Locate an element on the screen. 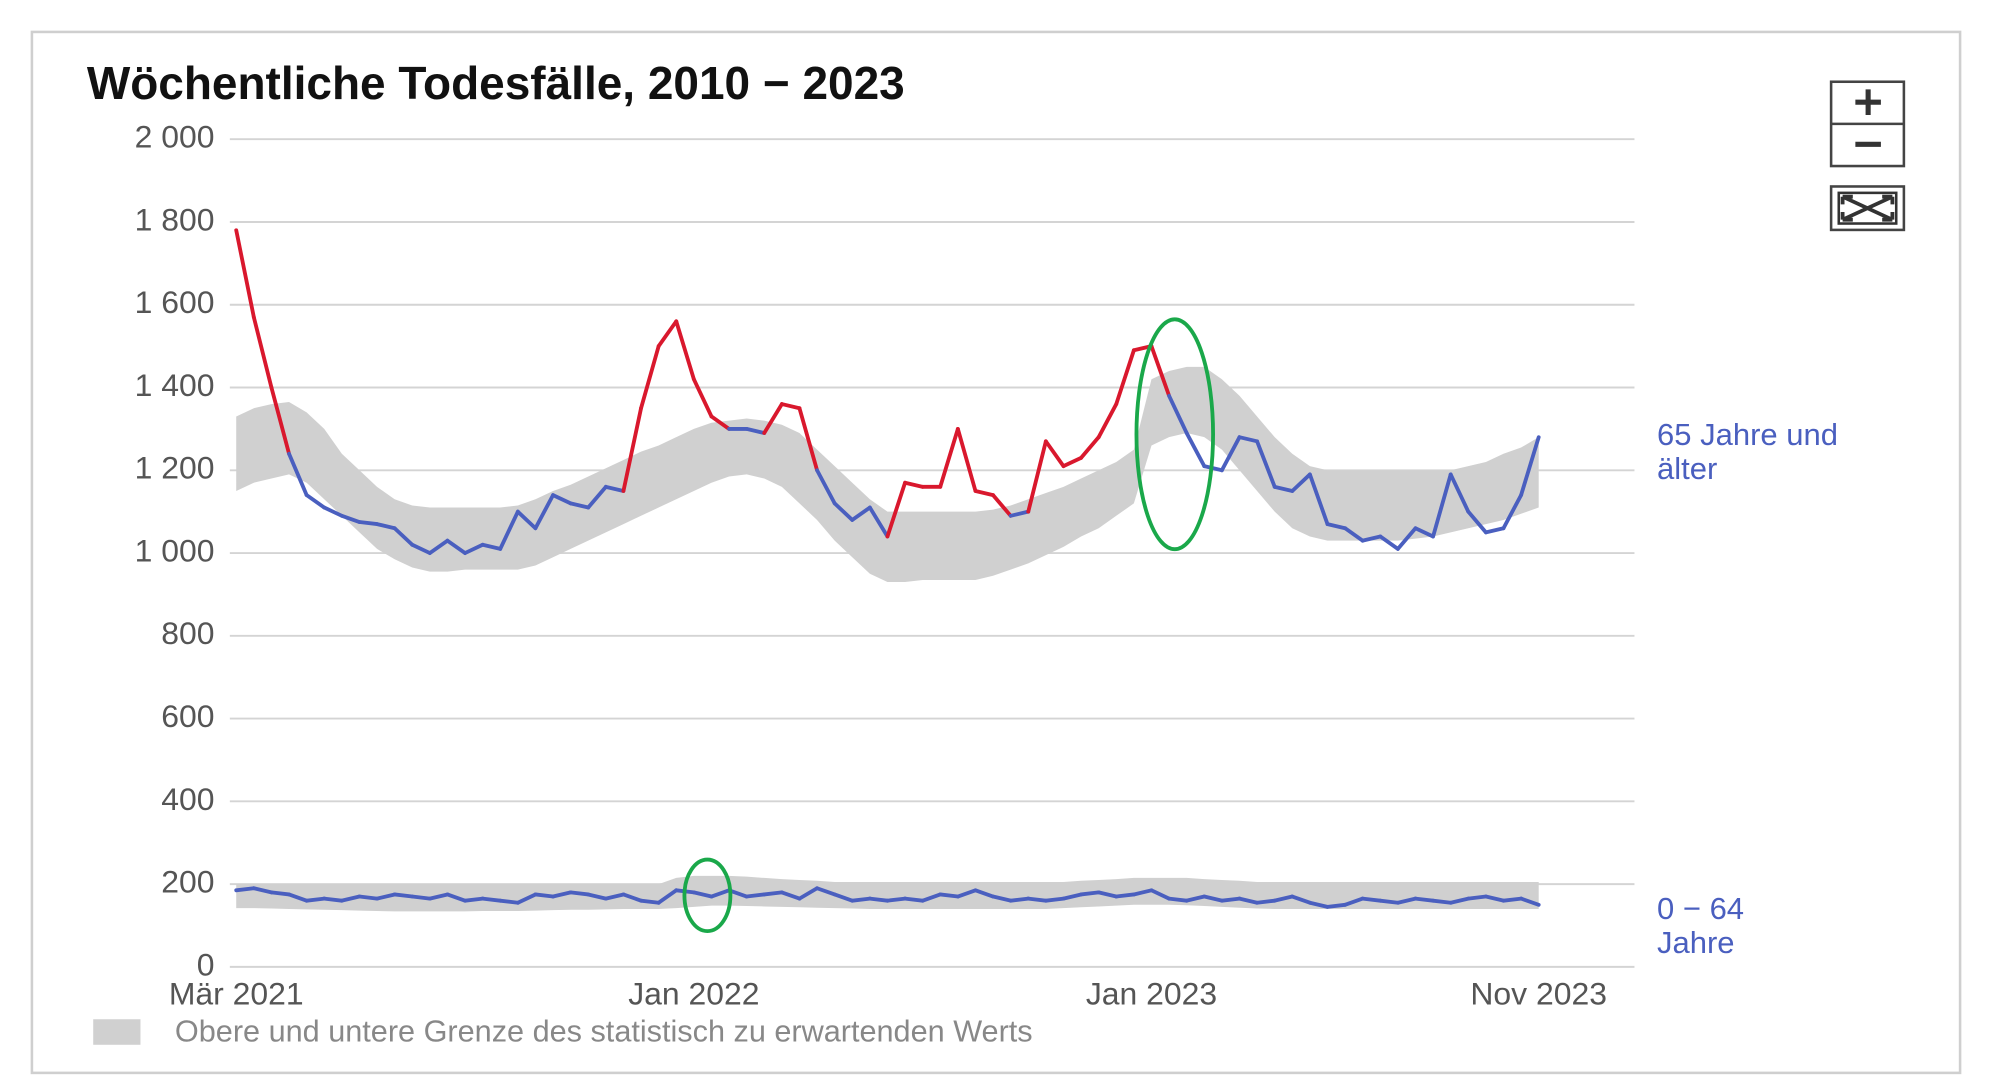 The height and width of the screenshot is (1078, 1992). chart-title: Wöchentliche Todesfälle, 2010 − 2023 is located at coordinates (496, 83).